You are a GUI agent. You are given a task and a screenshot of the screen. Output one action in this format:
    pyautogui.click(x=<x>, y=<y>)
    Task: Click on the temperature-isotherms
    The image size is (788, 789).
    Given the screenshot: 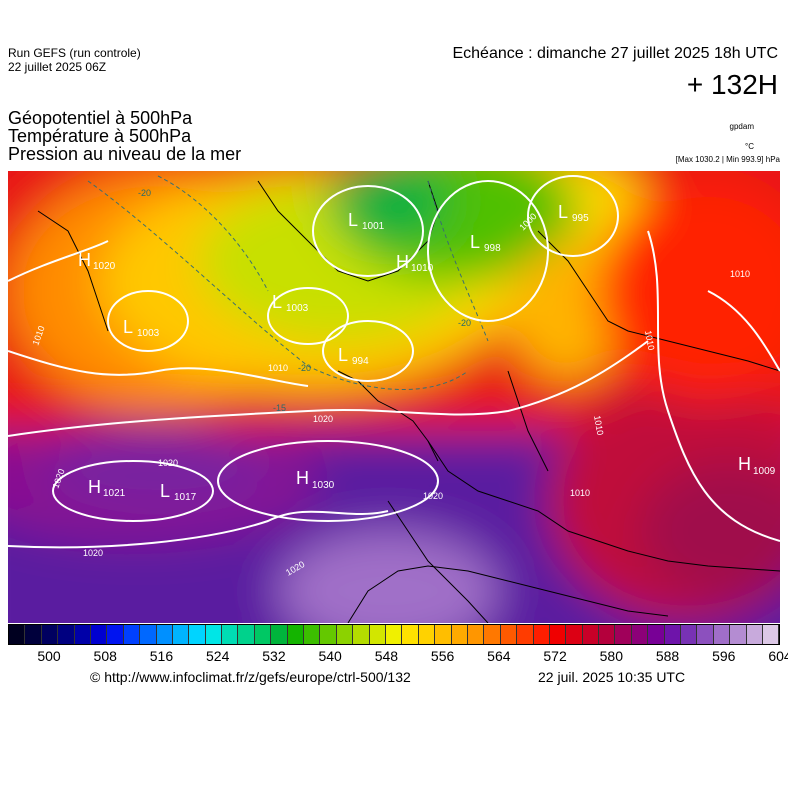 What is the action you would take?
    pyautogui.click(x=288, y=282)
    